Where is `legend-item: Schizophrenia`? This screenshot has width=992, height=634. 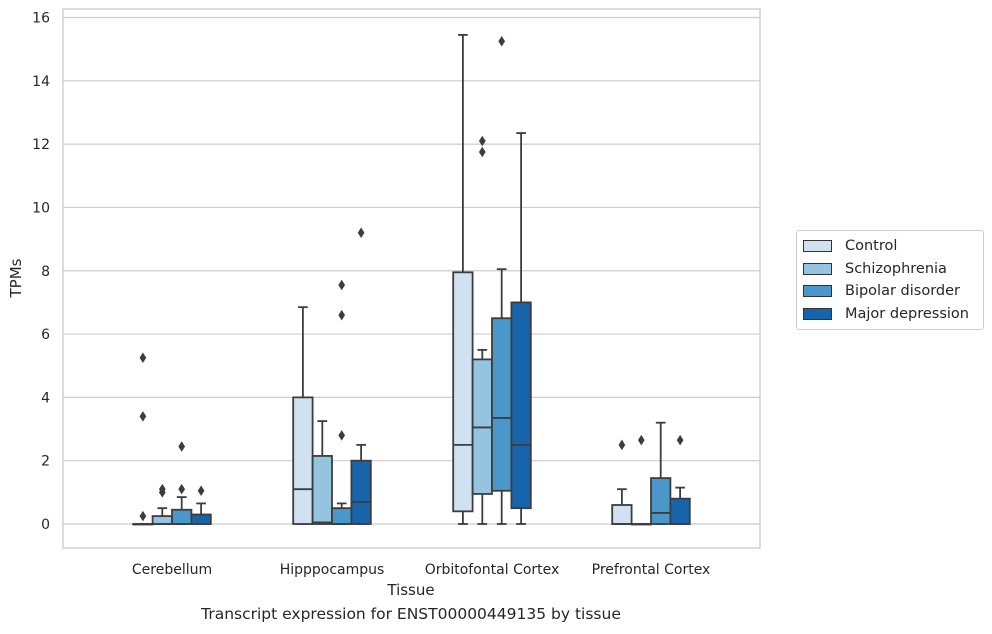
legend-item: Schizophrenia is located at coordinates (890, 269).